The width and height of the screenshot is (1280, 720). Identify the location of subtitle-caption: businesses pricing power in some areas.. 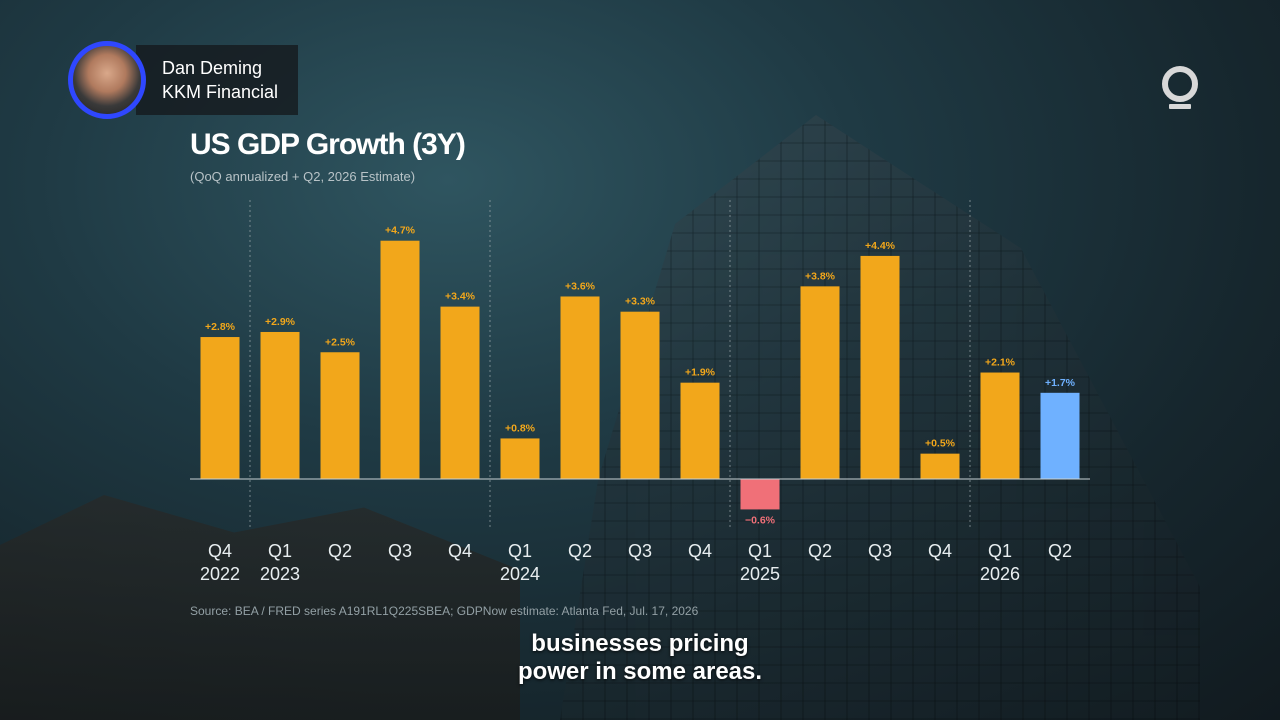
(640, 658).